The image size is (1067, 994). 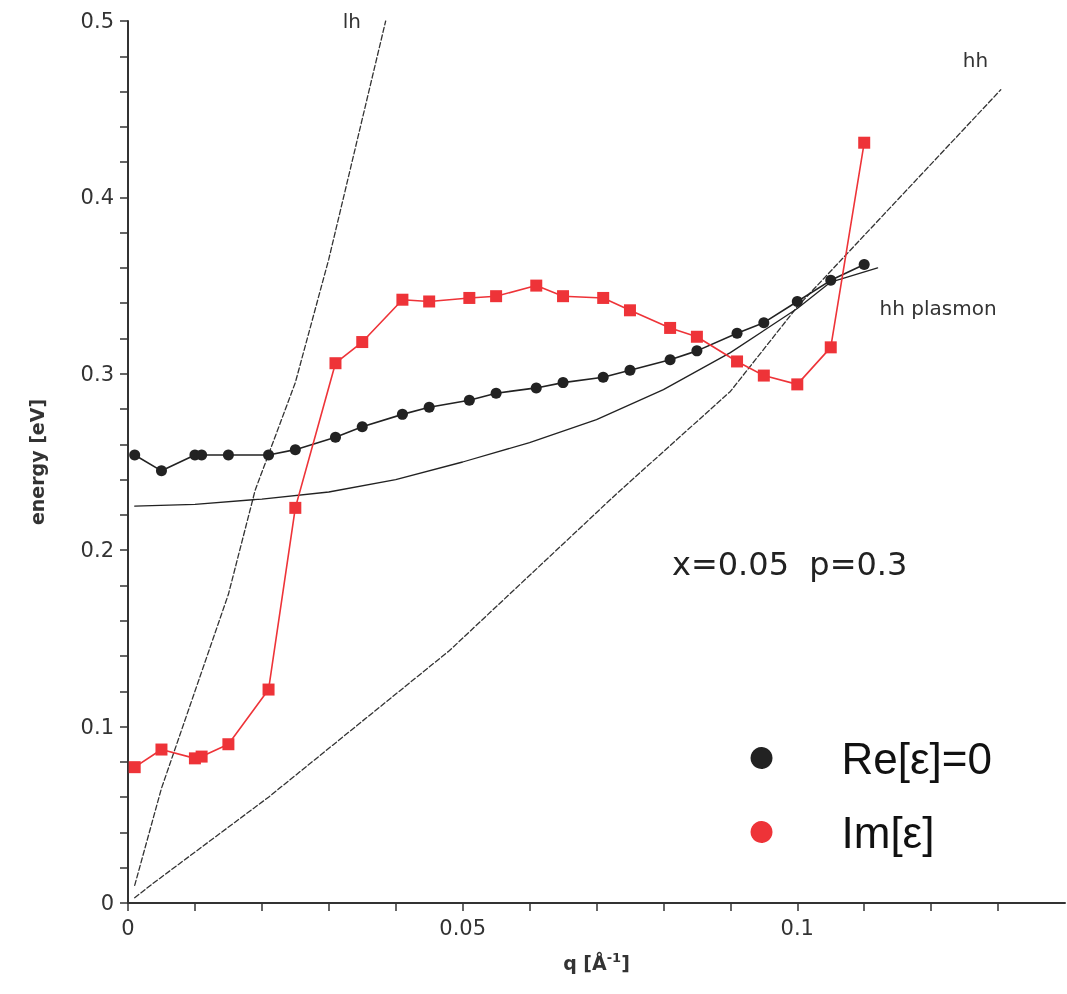 I want to click on annotation: x=0.05 p=0.3, so click(x=790, y=564).